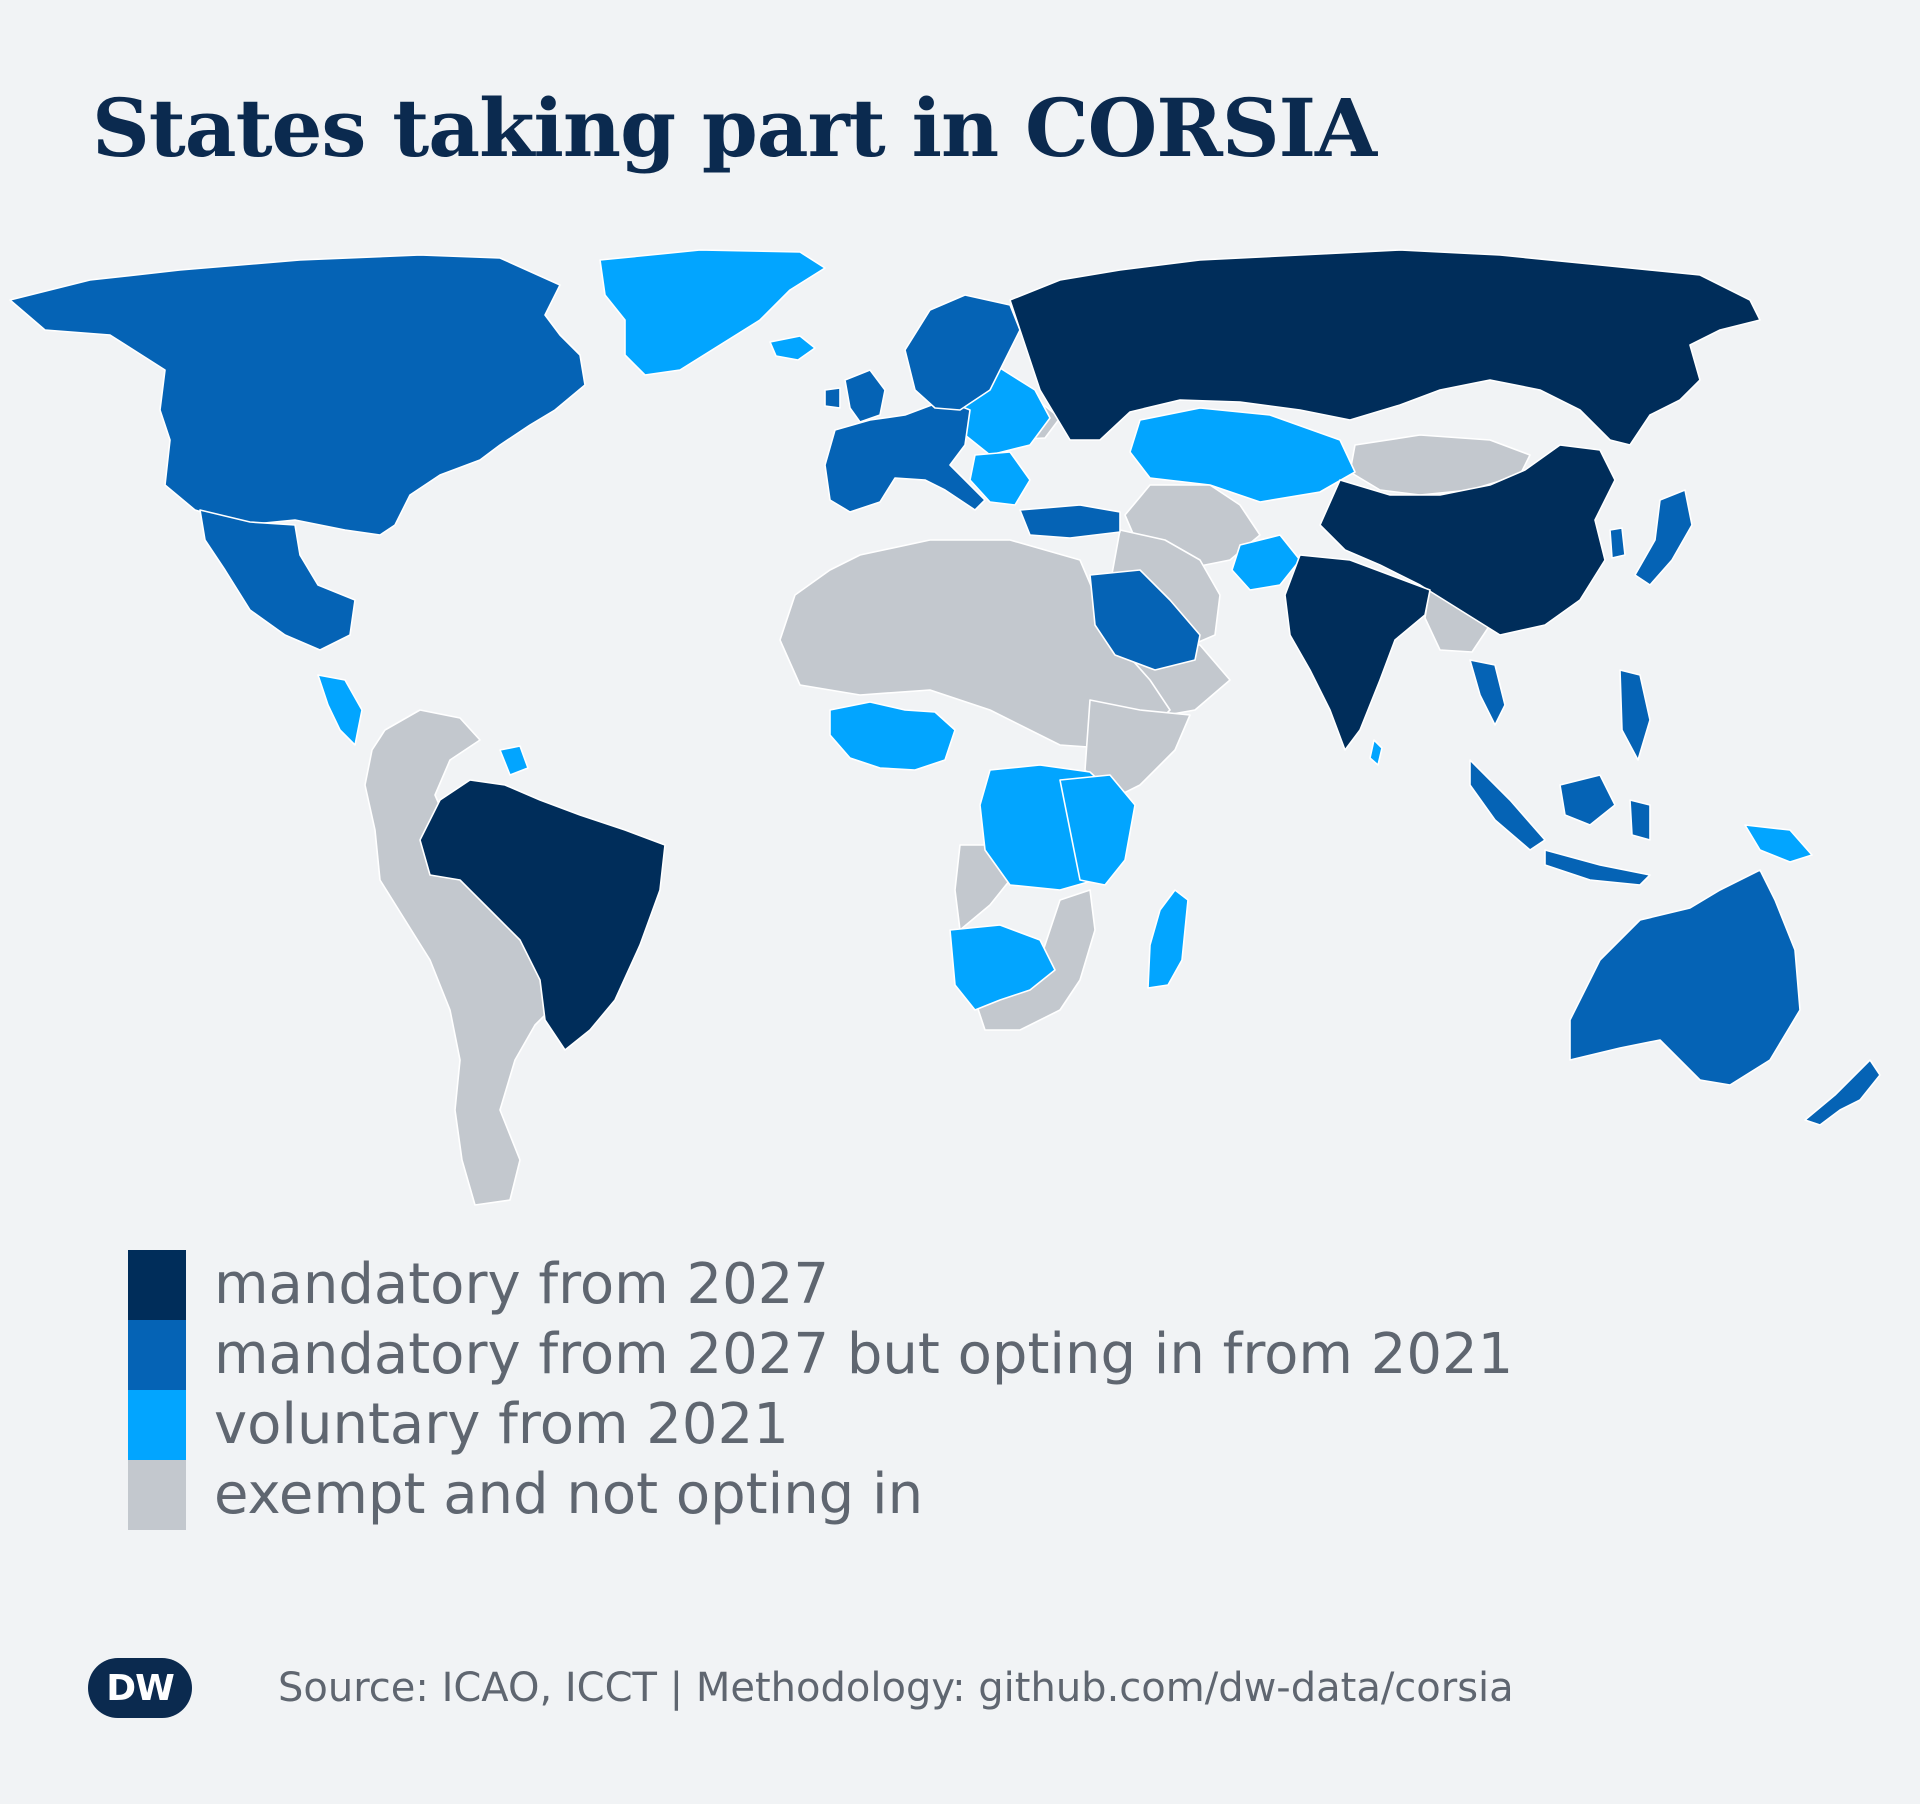  What do you see at coordinates (792, 348) in the screenshot?
I see `country-iceland` at bounding box center [792, 348].